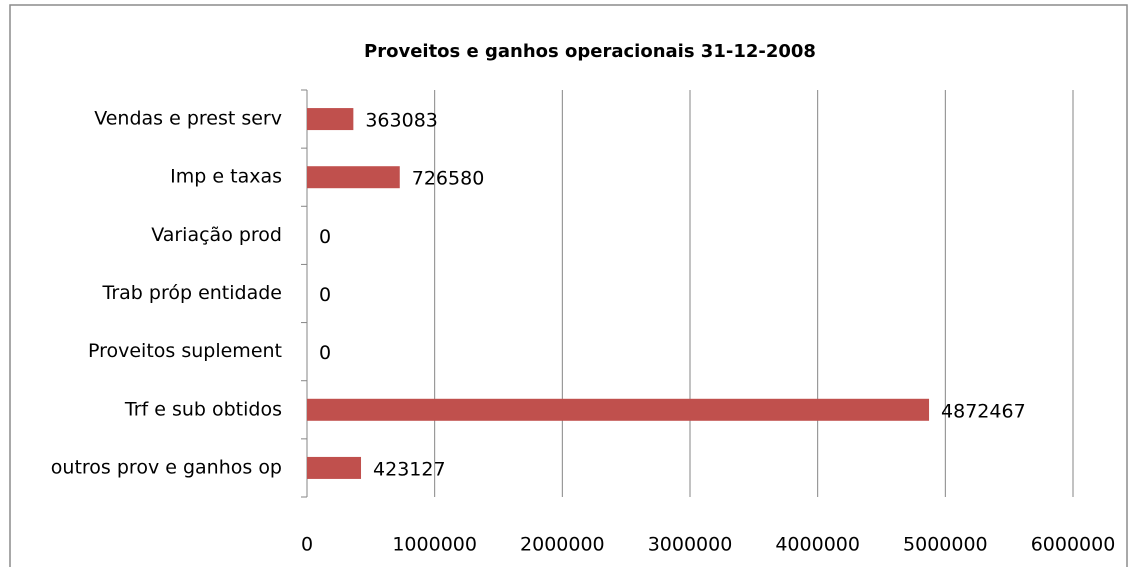 This screenshot has height=567, width=1132. I want to click on y-tick-label: Proveitos suplement, so click(185, 351).